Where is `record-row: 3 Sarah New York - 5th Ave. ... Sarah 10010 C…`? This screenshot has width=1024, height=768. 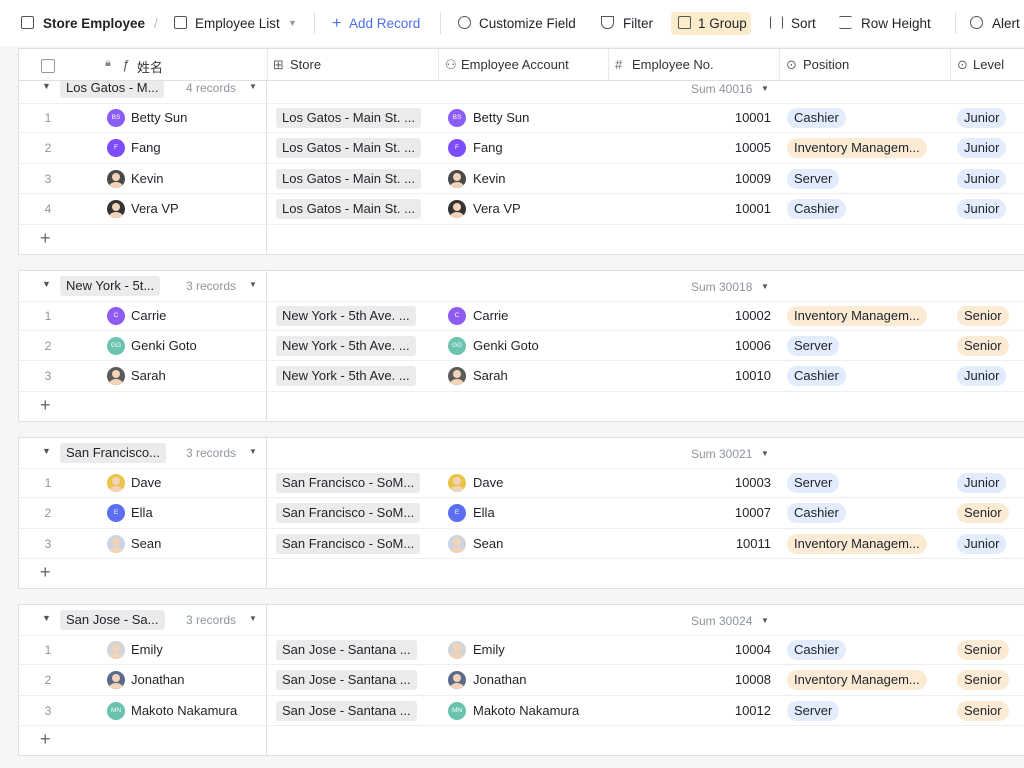 record-row: 3 Sarah New York - 5th Ave. ... Sarah 10010 C… is located at coordinates (521, 376).